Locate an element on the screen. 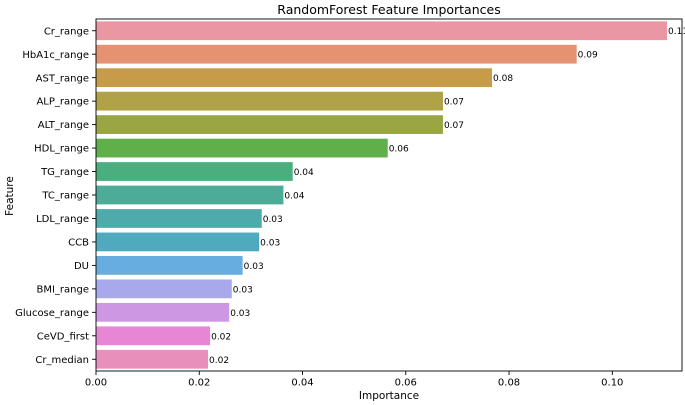 The image size is (685, 405). bar-ALP_range is located at coordinates (269, 101).